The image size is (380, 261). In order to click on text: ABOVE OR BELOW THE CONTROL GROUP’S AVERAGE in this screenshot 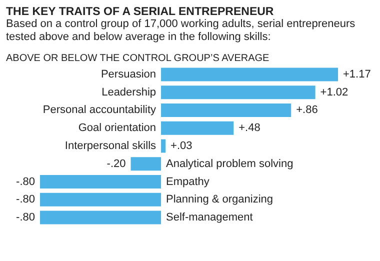, I will do `click(138, 58)`.